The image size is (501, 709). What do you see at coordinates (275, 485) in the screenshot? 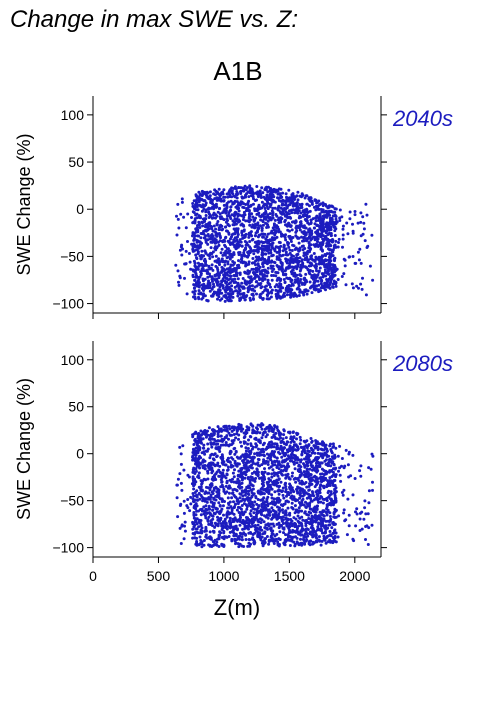
I see `scatter-points` at bounding box center [275, 485].